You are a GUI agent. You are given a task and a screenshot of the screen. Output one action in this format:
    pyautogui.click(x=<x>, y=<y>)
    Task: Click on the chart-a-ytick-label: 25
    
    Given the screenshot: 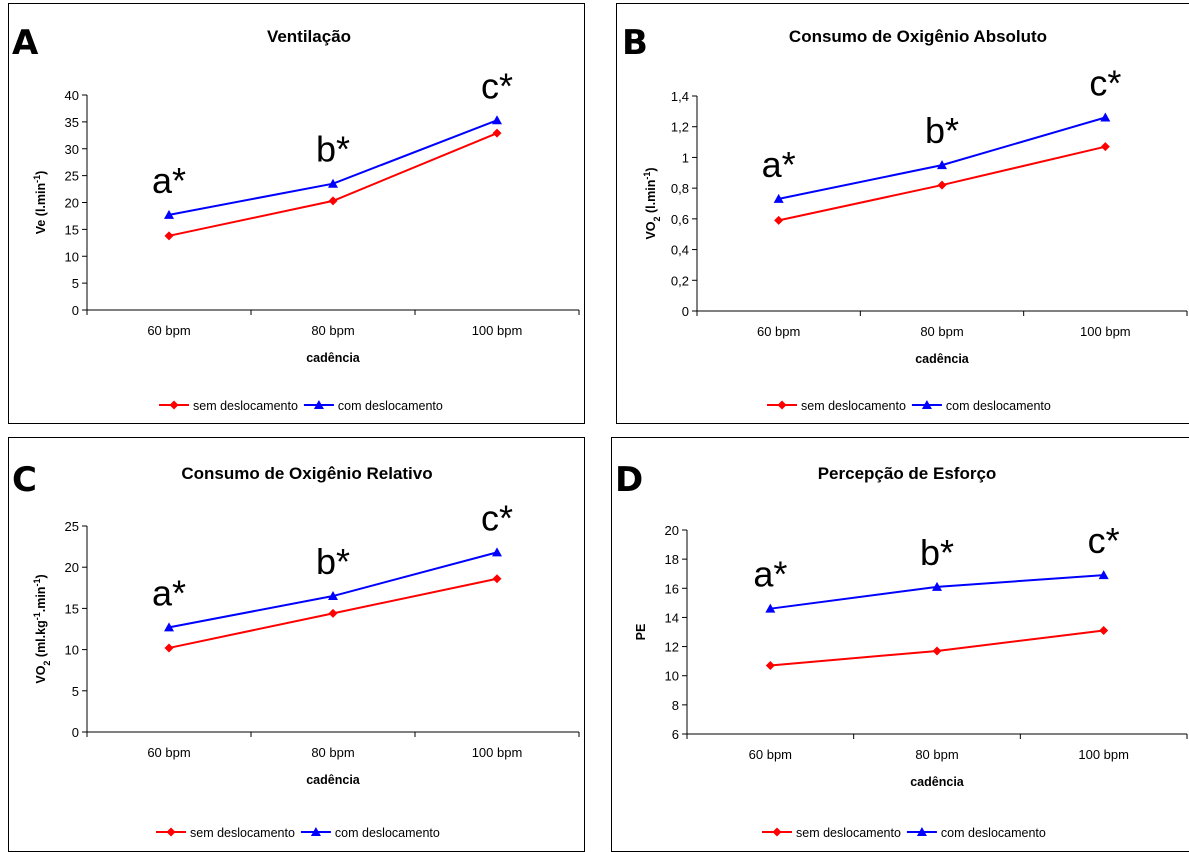 What is the action you would take?
    pyautogui.click(x=72, y=176)
    